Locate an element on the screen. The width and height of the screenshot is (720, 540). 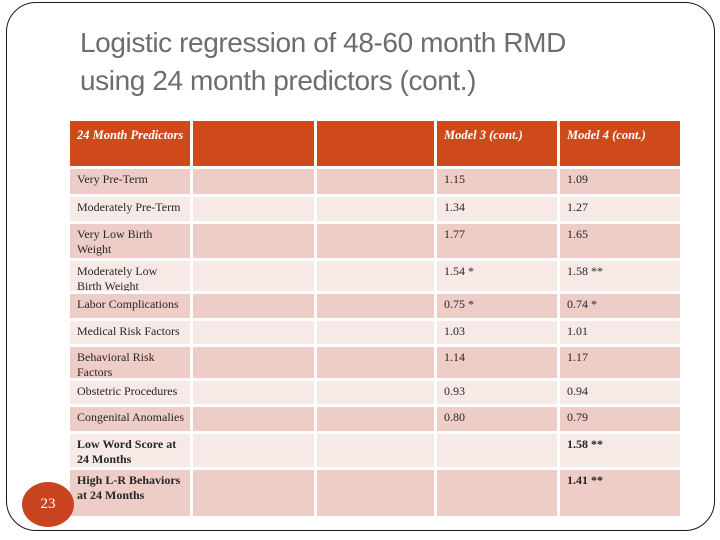
table-row: Labor Complications 0.75 * 0.74 * is located at coordinates (375, 306).